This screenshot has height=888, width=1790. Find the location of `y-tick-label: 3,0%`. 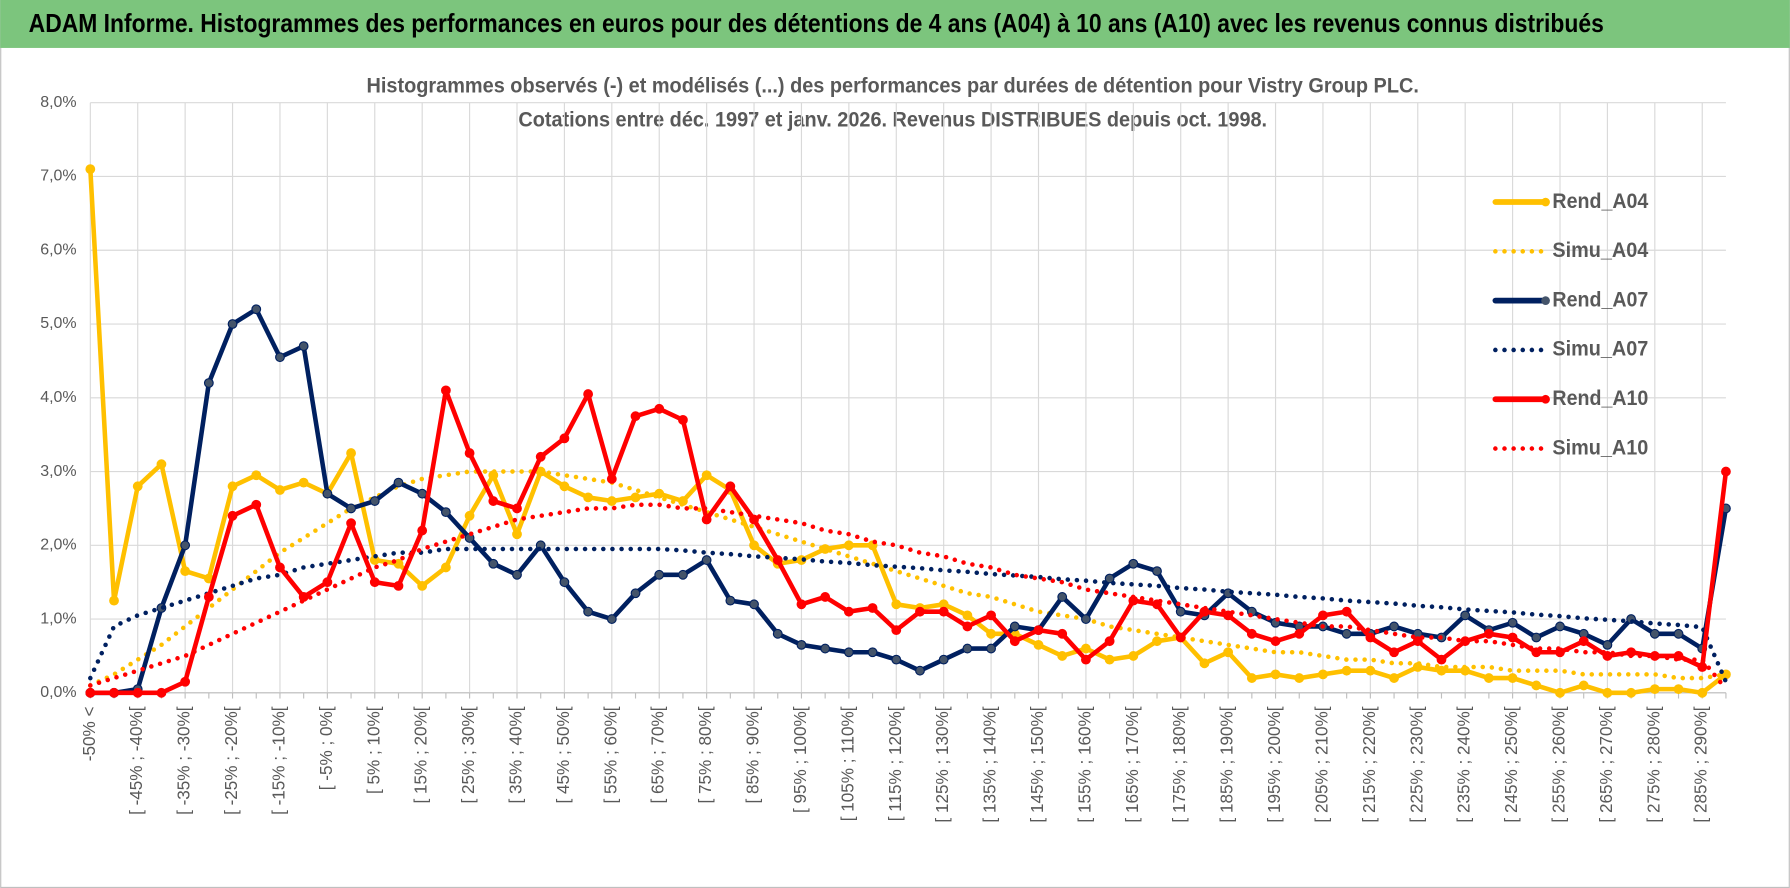

y-tick-label: 3,0% is located at coordinates (58, 471).